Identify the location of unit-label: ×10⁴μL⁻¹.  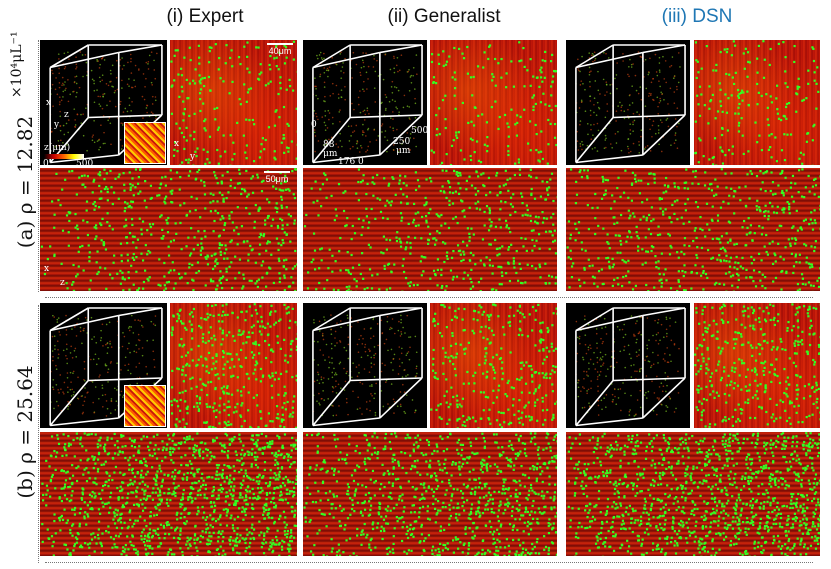
(17, 64).